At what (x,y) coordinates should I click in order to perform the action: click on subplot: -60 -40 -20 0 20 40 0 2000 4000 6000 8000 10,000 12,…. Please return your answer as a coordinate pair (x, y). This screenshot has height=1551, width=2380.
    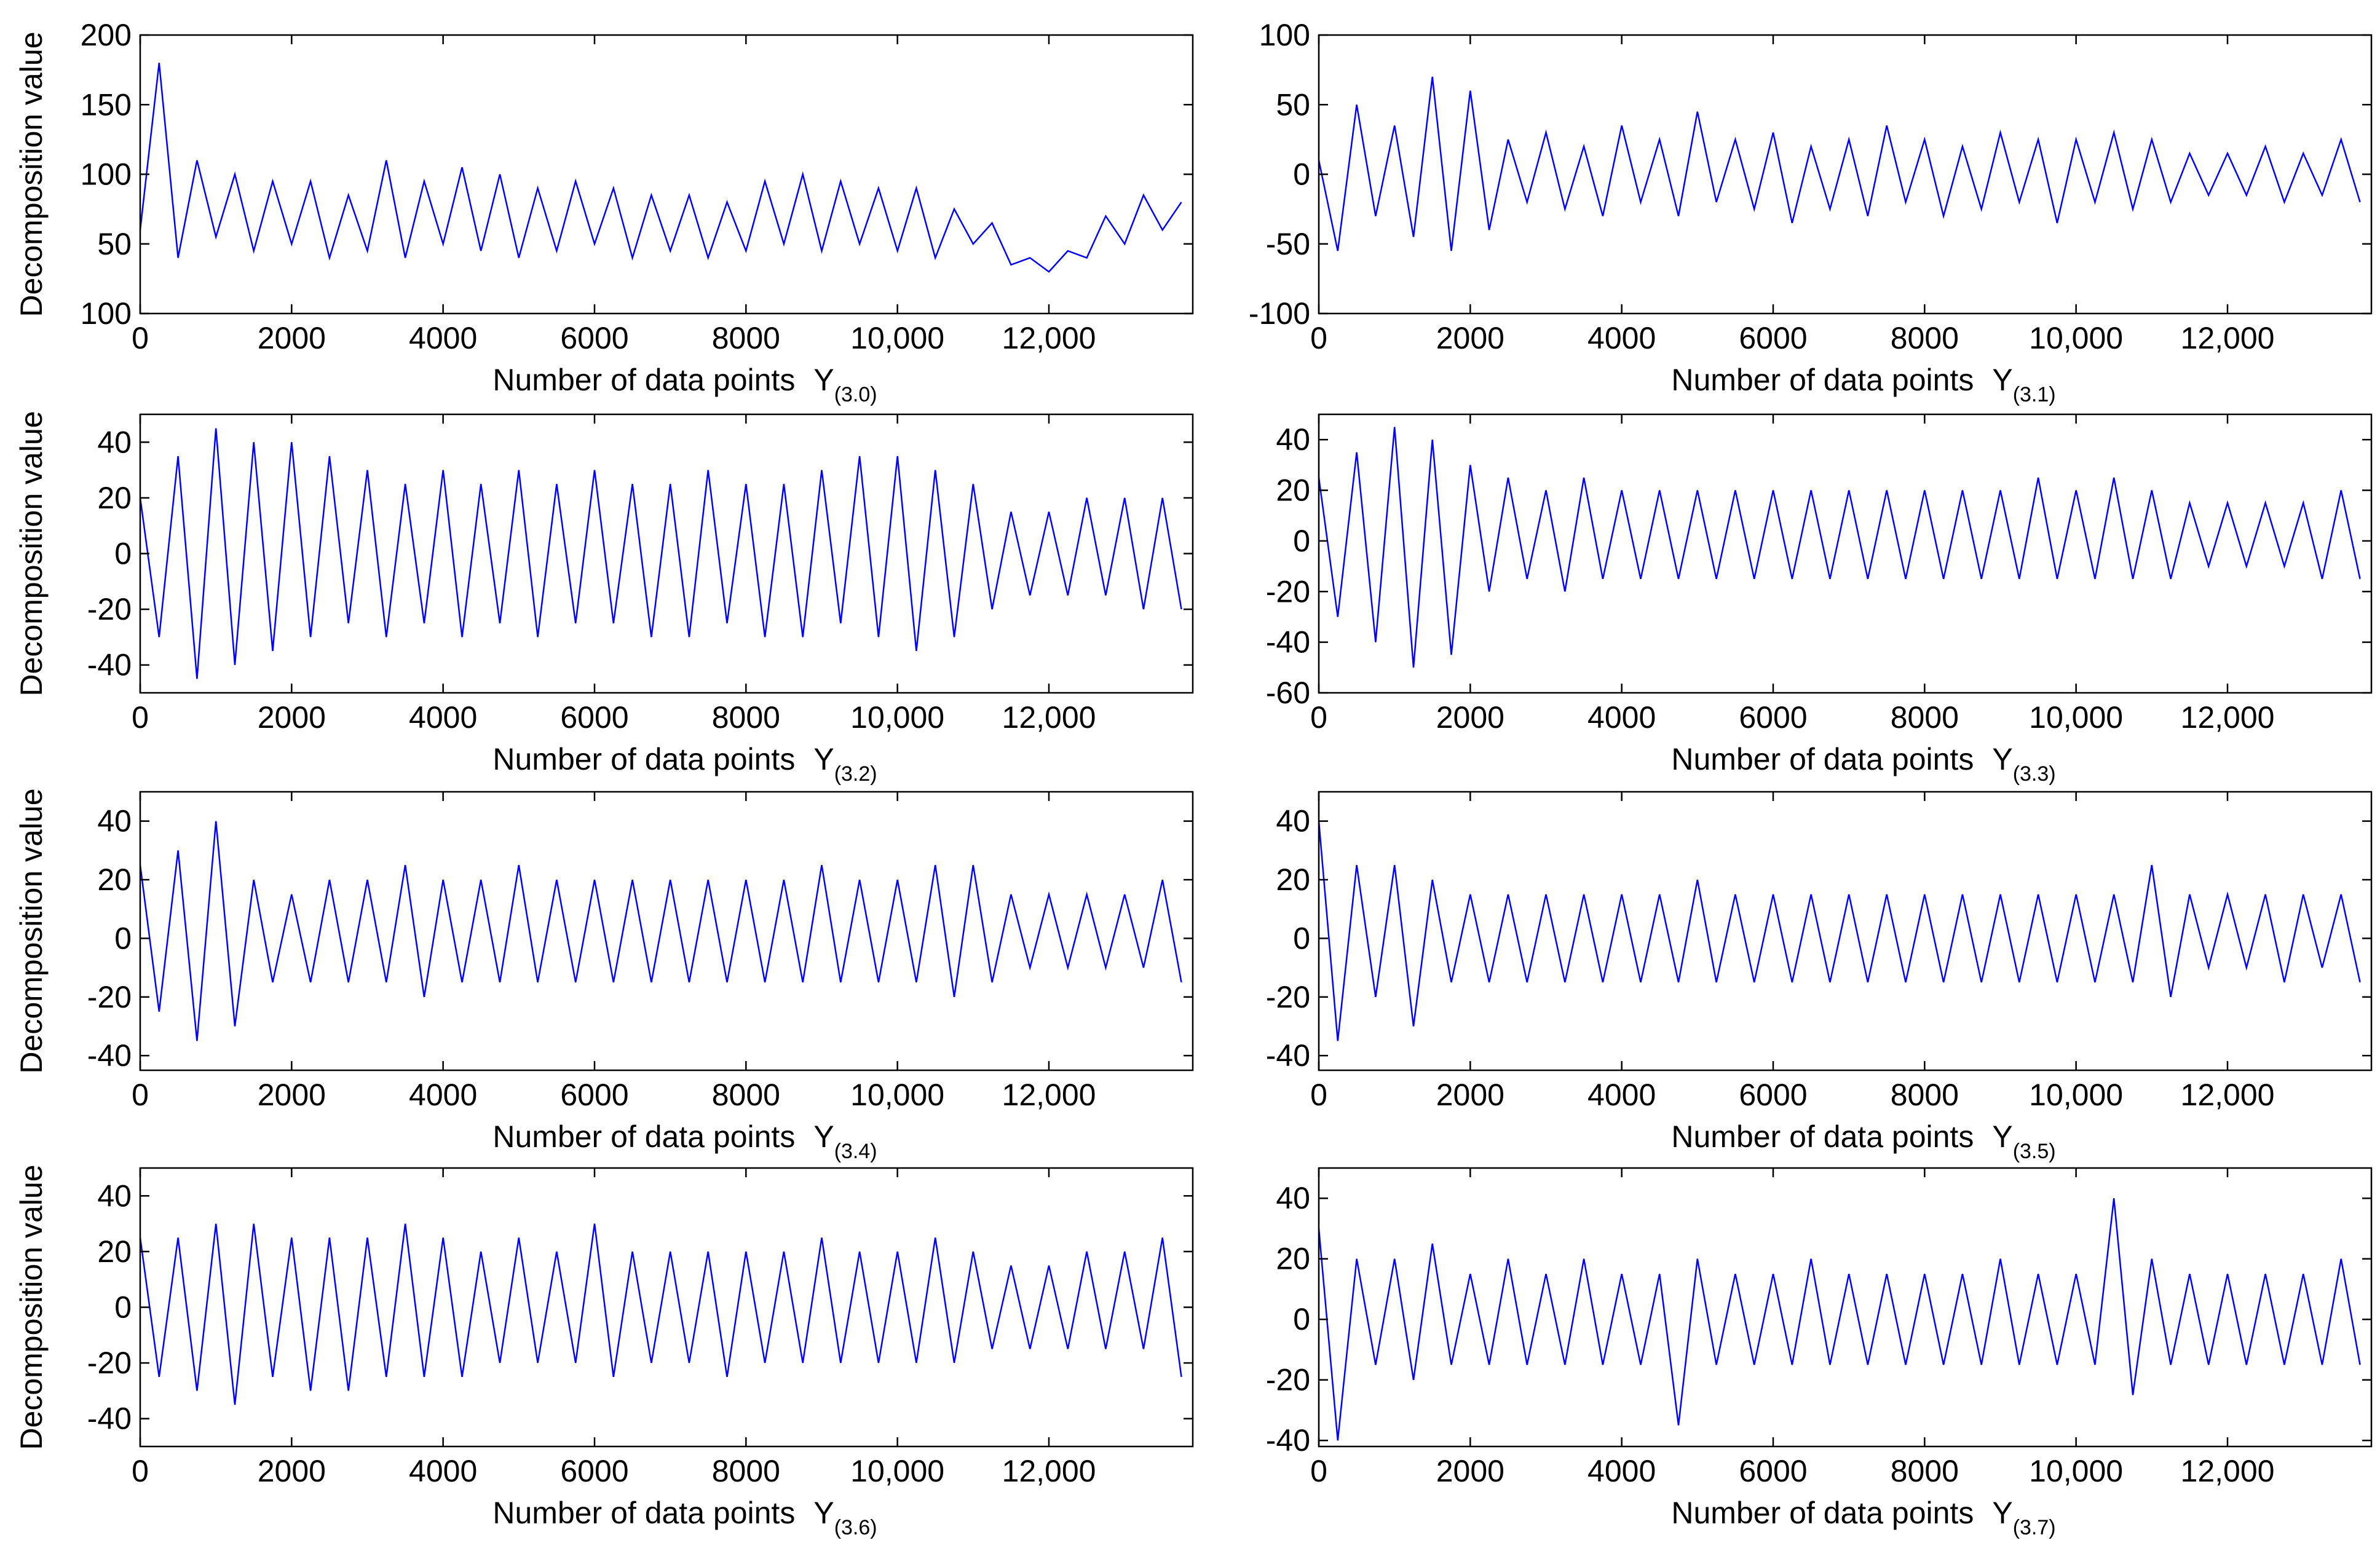
    Looking at the image, I should click on (1819, 599).